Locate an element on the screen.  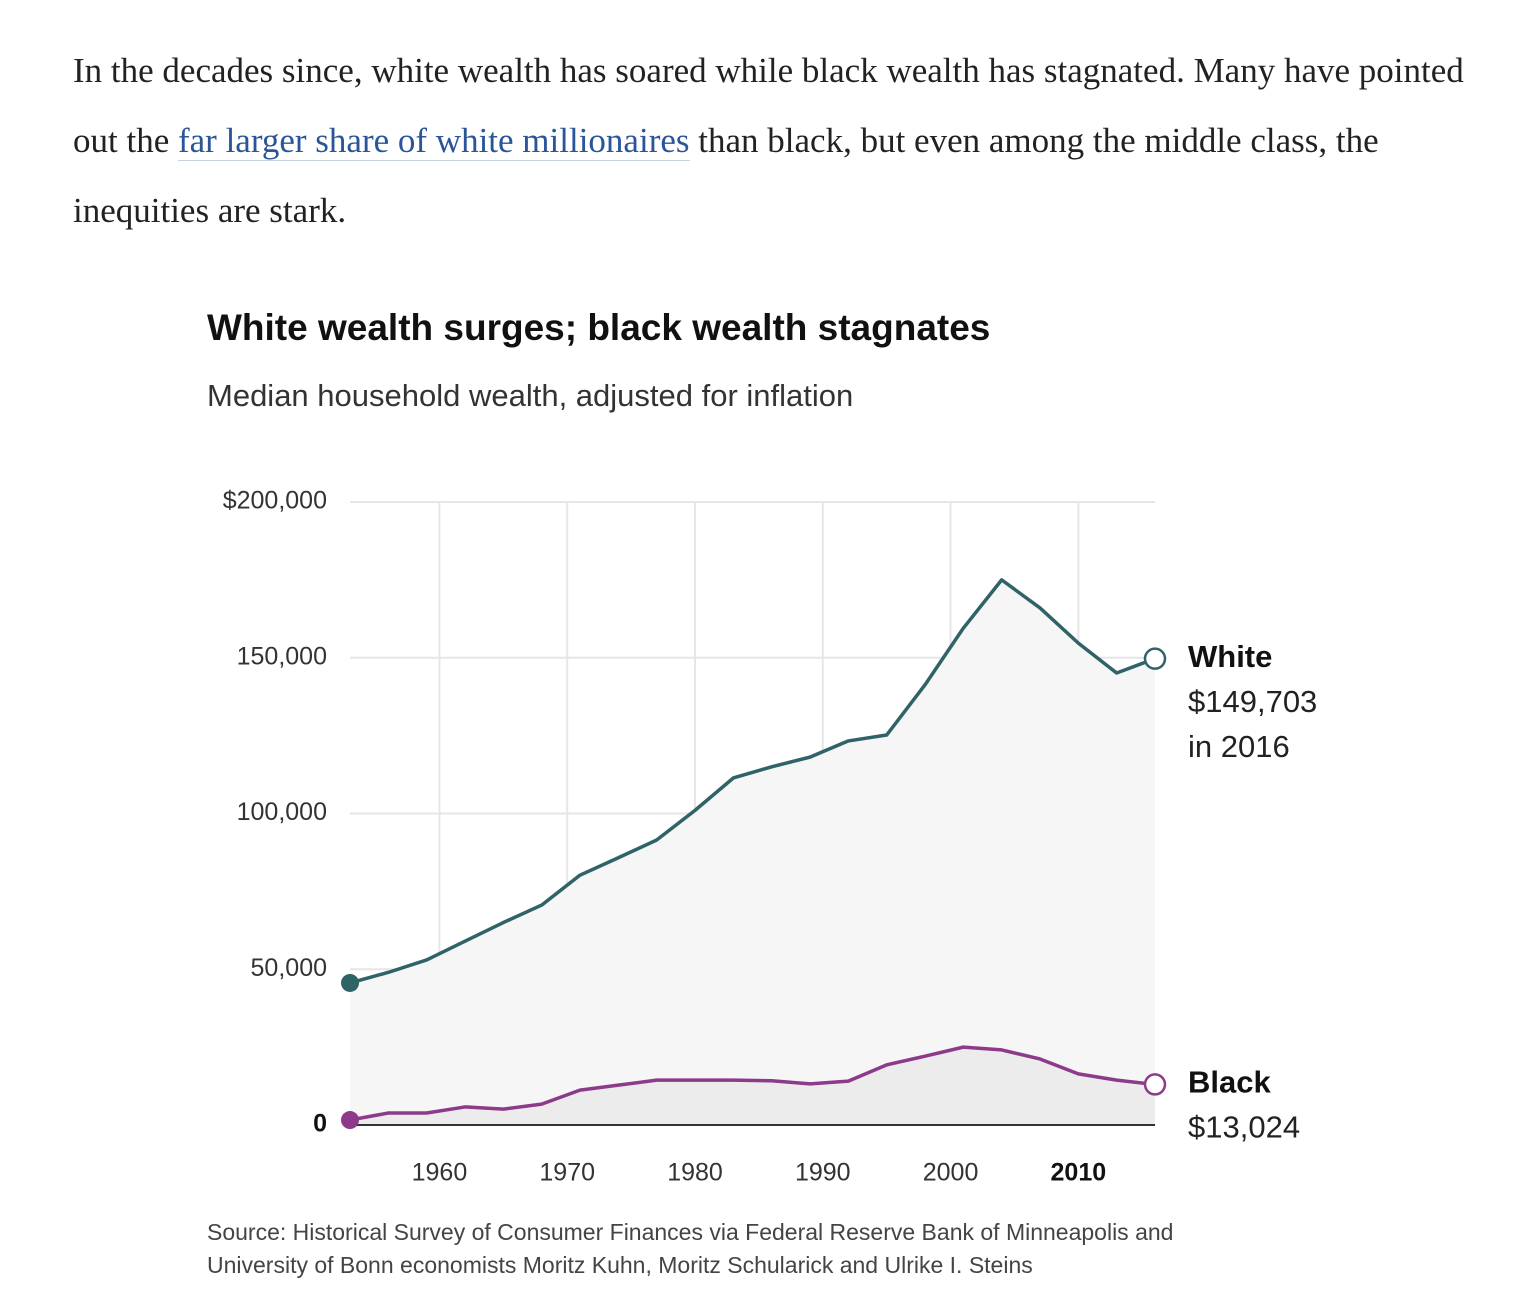
y-tick-label: 0 is located at coordinates (320, 1124).